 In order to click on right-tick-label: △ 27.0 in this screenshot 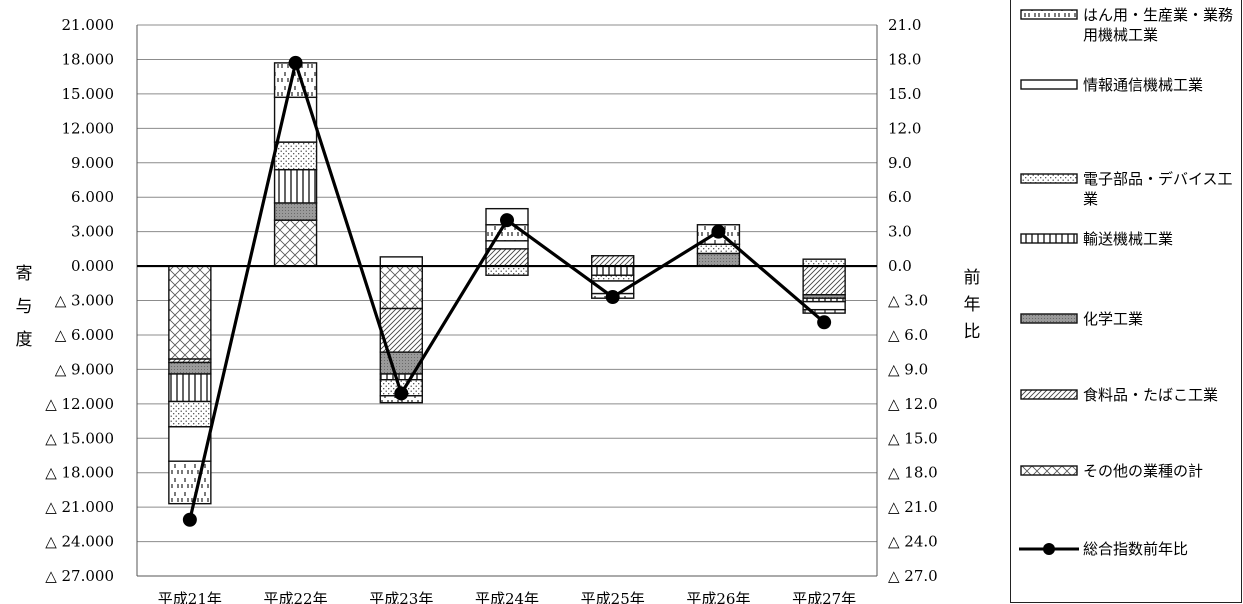, I will do `click(913, 576)`.